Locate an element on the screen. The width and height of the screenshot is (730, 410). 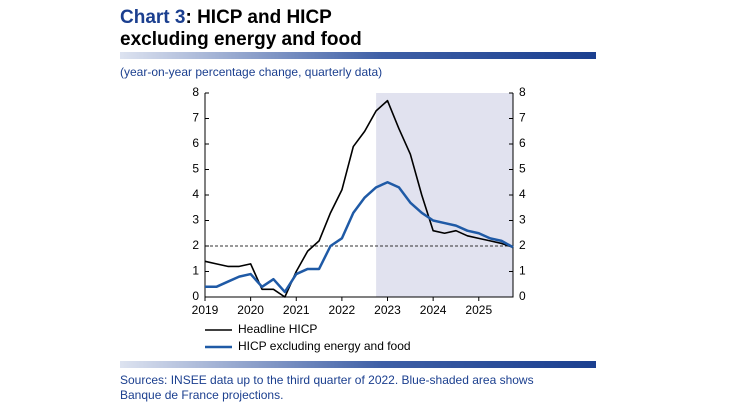
y-tick-label: 4 is located at coordinates (195, 194).